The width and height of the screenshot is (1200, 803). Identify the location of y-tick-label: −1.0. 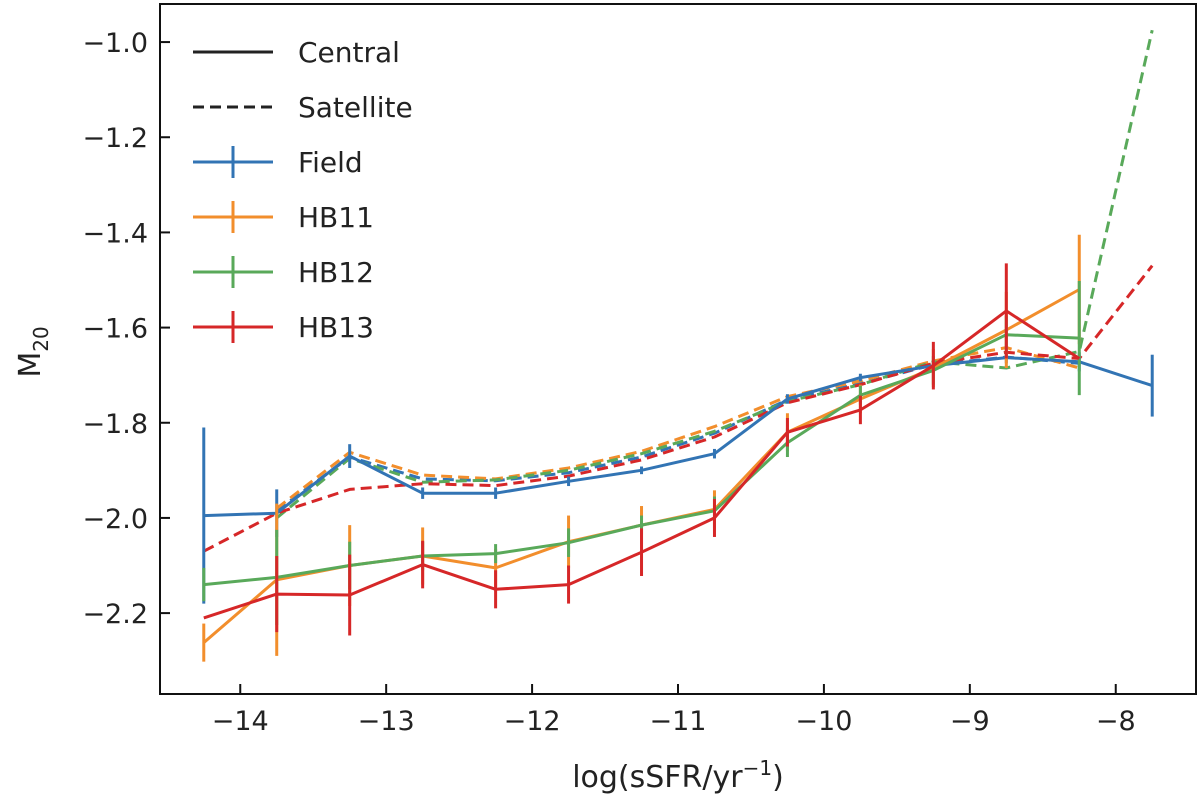
(115, 43).